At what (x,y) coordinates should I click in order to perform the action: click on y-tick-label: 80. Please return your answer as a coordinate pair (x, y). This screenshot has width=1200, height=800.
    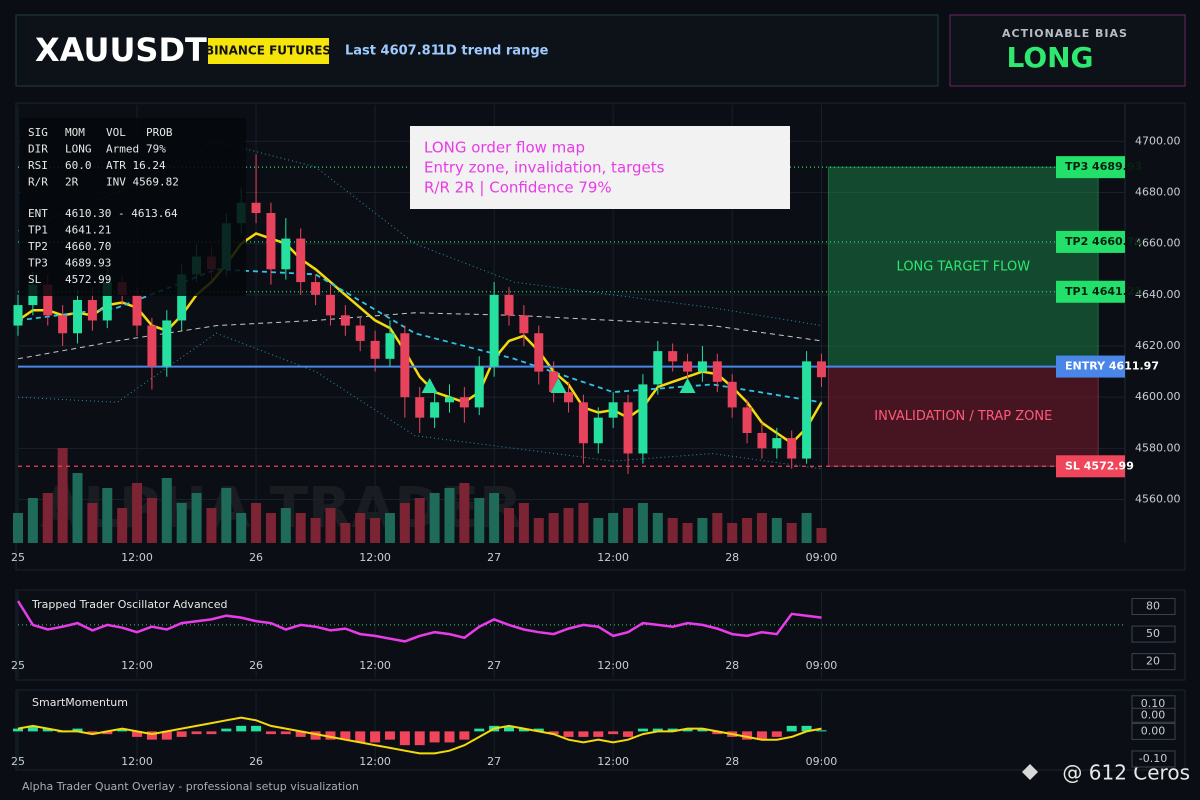
    Looking at the image, I should click on (1153, 606).